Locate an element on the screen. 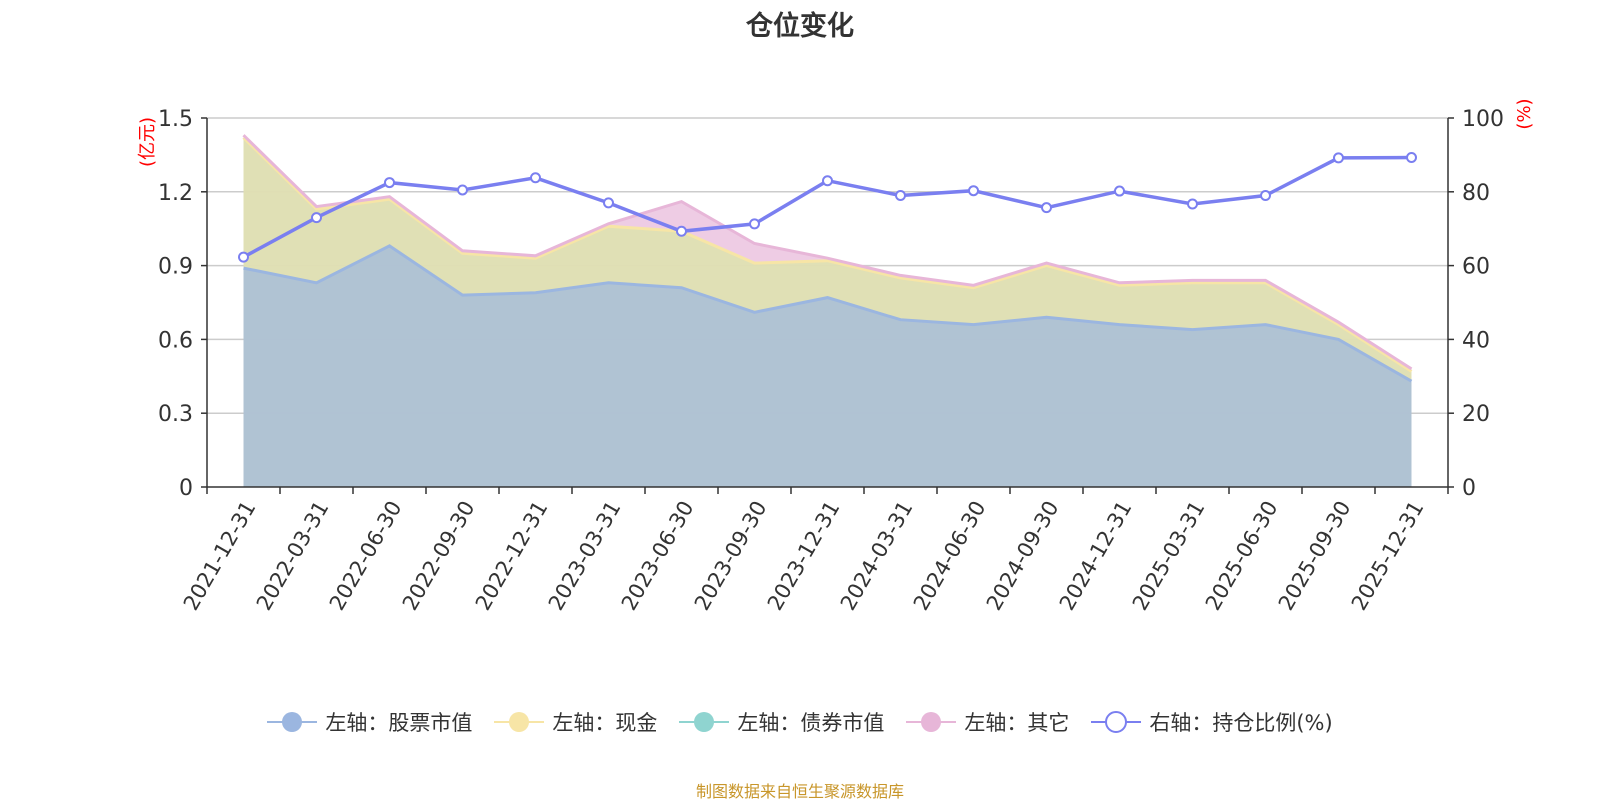 The image size is (1600, 802). right-tick-label: 60 is located at coordinates (1476, 267).